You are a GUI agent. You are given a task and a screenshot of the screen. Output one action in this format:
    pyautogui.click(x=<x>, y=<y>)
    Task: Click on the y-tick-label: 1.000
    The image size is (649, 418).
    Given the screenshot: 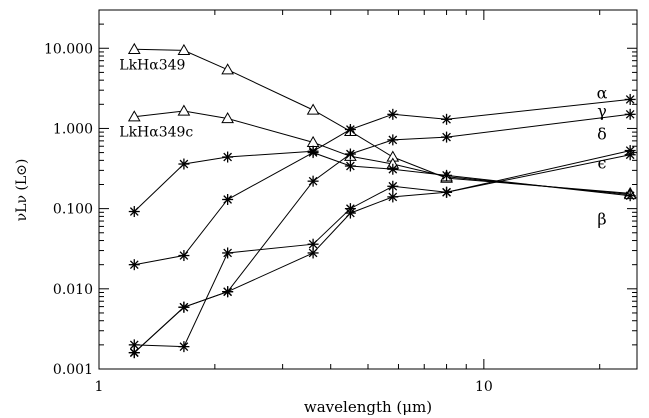 What is the action you would take?
    pyautogui.click(x=73, y=129)
    